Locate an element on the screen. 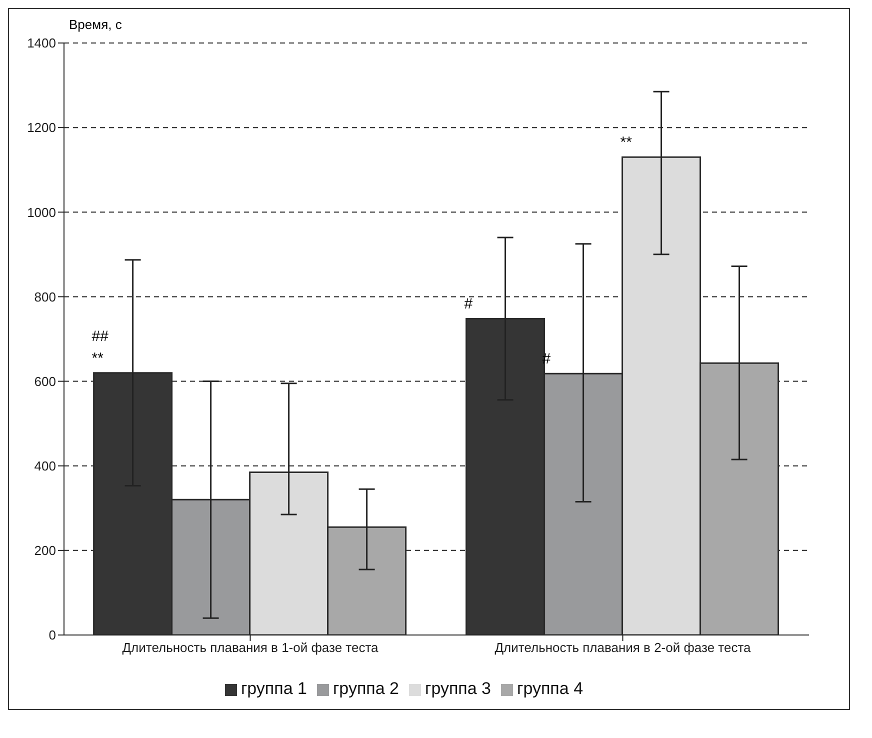 The image size is (872, 738). legend-label: группа 2 is located at coordinates (365, 688).